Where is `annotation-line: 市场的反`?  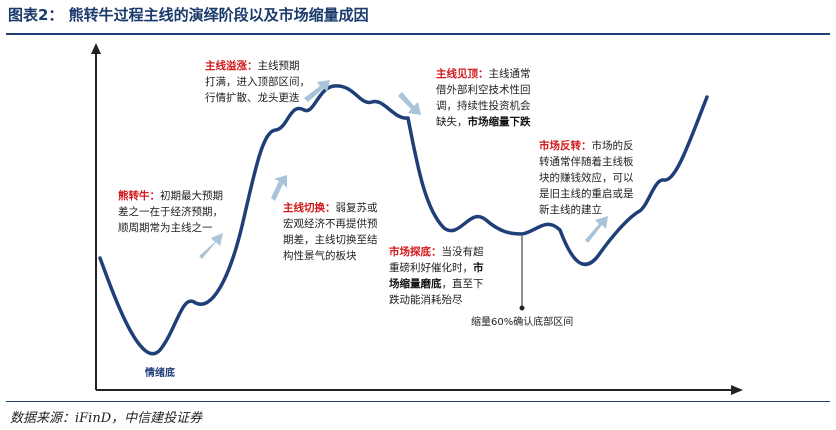
annotation-line: 市场的反 is located at coordinates (612, 146).